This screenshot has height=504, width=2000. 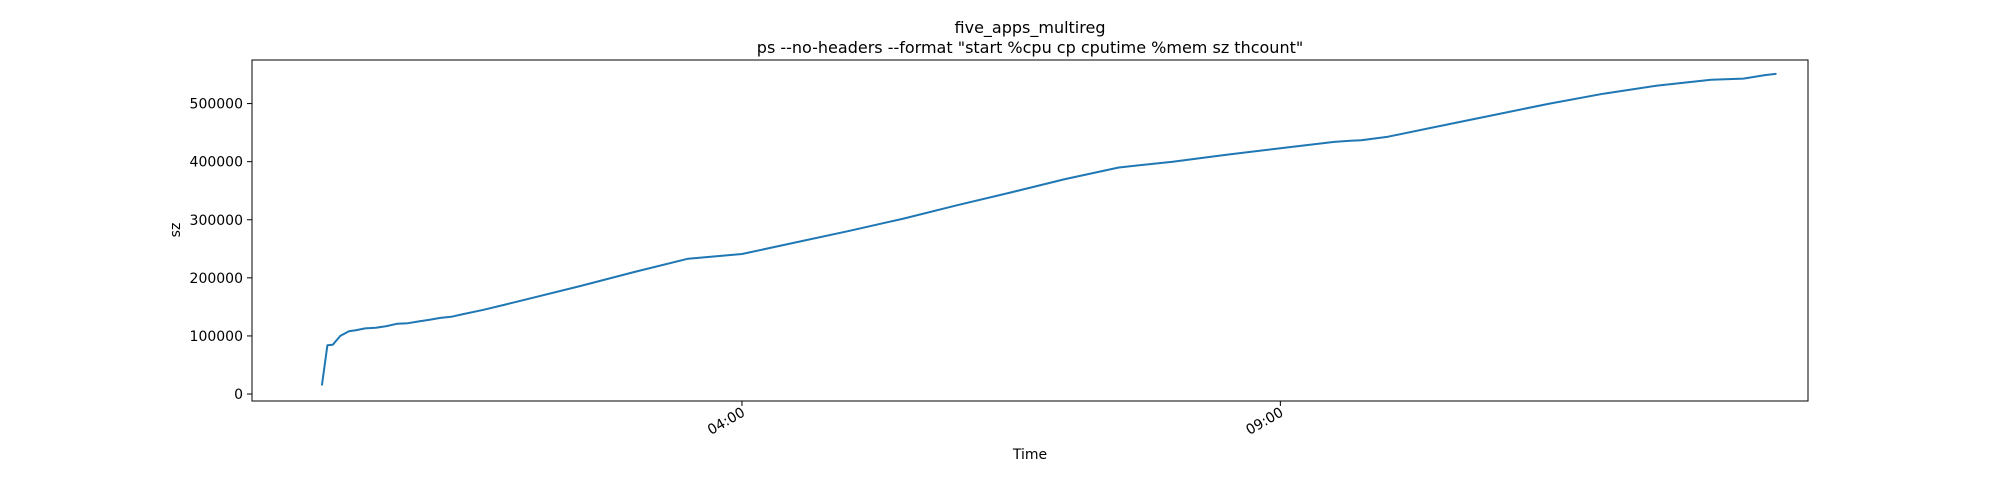 What do you see at coordinates (216, 105) in the screenshot?
I see `y-tick-label: 500000` at bounding box center [216, 105].